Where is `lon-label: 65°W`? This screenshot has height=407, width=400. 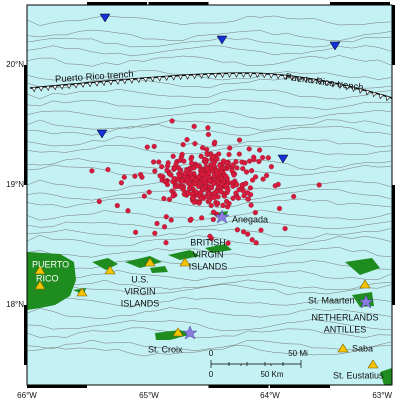 lon-label: 65°W is located at coordinates (149, 395).